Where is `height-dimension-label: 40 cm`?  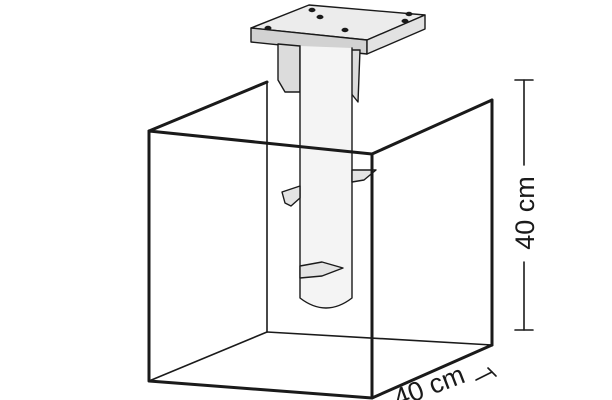 height-dimension-label: 40 cm is located at coordinates (525, 213).